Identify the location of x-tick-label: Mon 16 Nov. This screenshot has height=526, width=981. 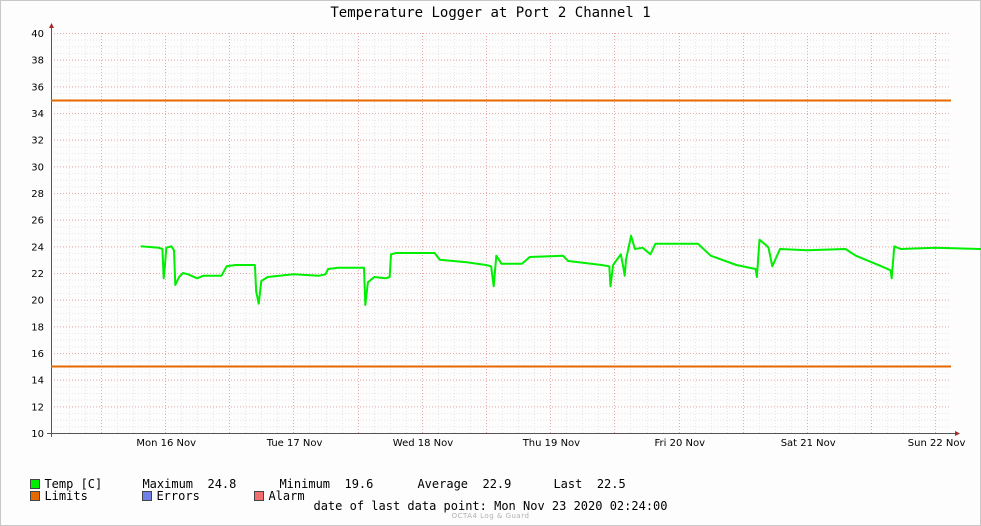
(166, 443).